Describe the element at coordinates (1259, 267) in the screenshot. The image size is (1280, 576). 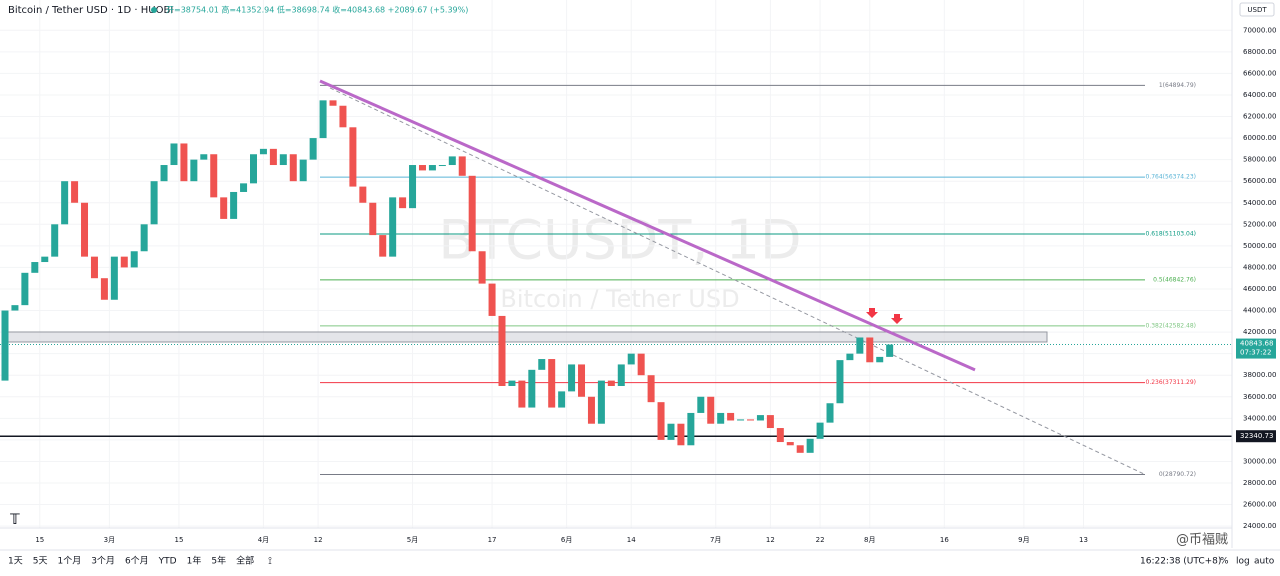
I see `y-tick-label: 48000.00` at that location.